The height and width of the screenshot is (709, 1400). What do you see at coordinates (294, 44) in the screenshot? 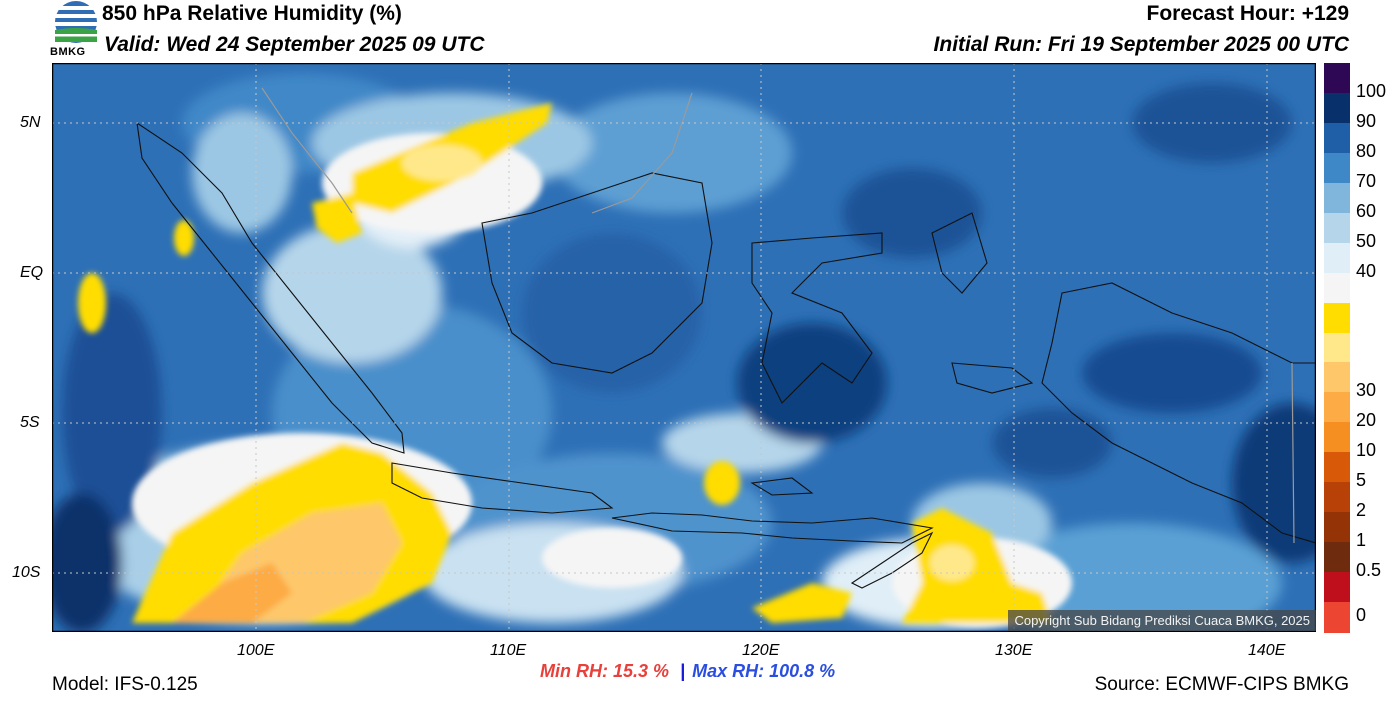
I see `valid-time: Valid: Wed 24 September 2025 09 UTC` at bounding box center [294, 44].